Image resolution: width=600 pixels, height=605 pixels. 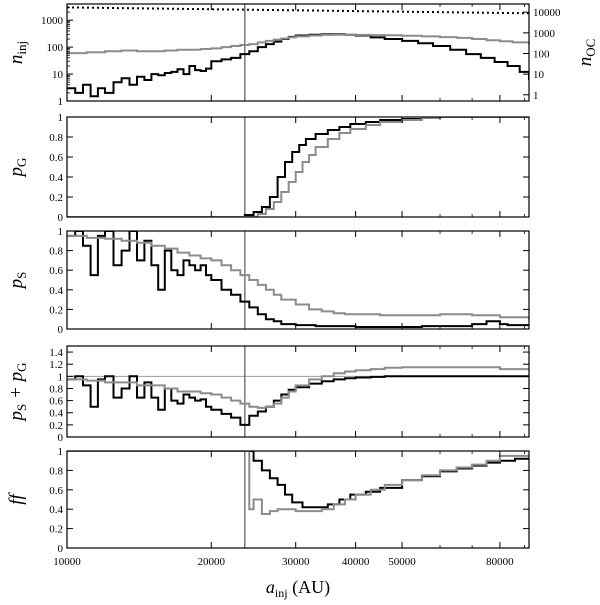 I want to click on y-axis-label: ff, so click(x=16, y=498).